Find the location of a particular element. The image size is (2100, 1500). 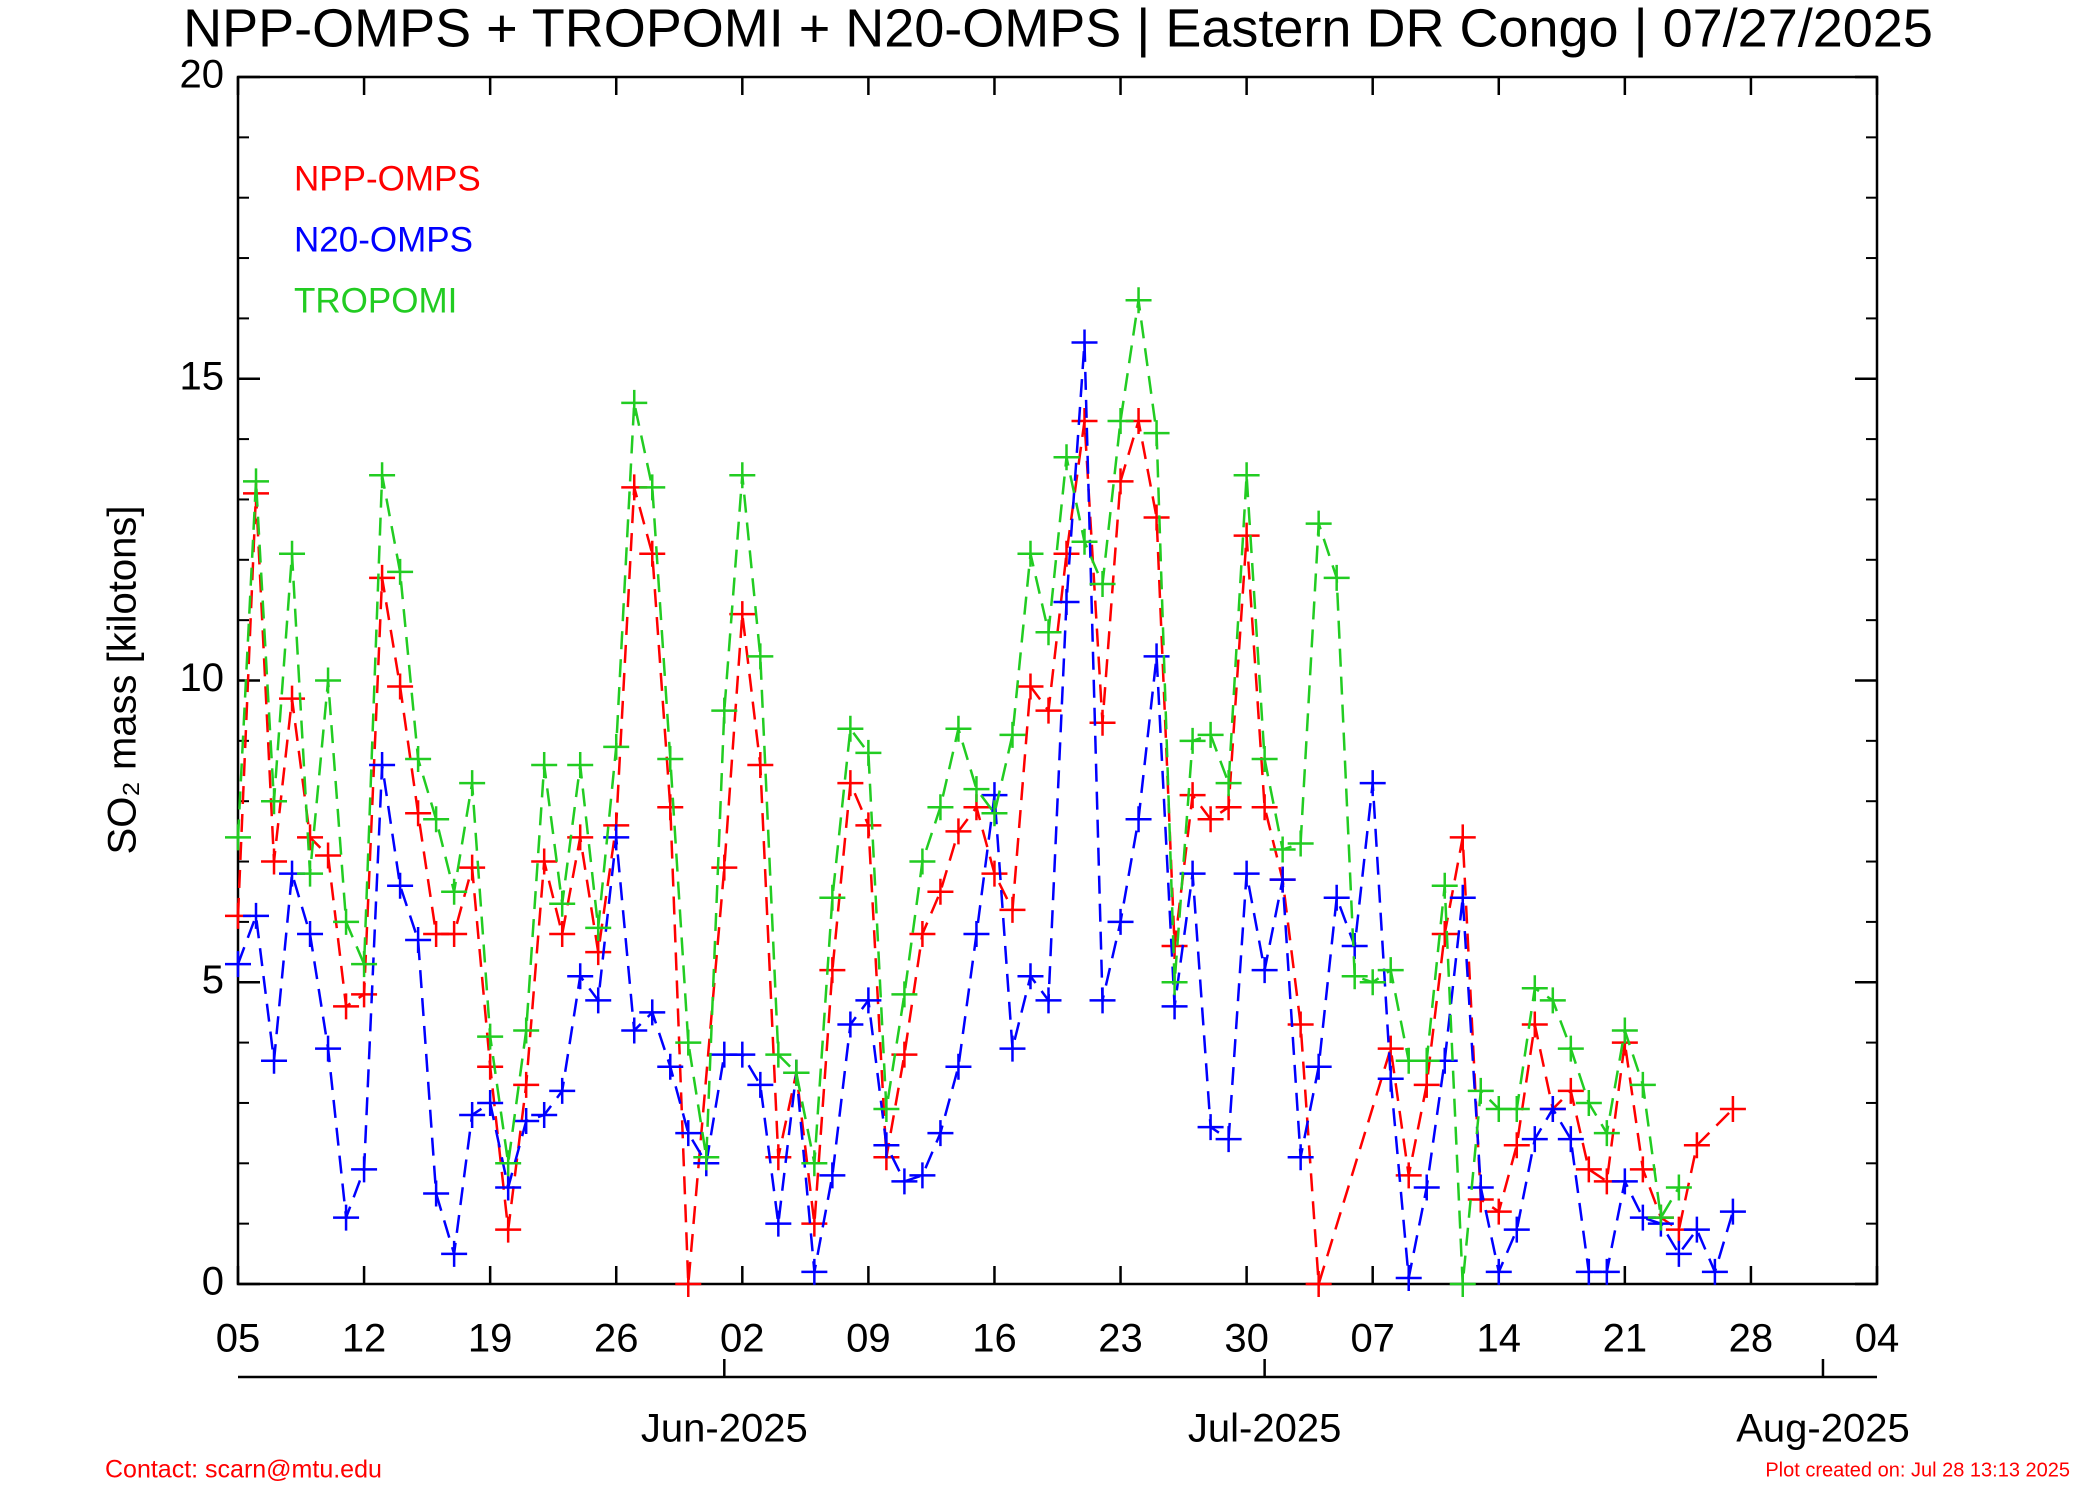

x-tick-label: 05 is located at coordinates (238, 1339).